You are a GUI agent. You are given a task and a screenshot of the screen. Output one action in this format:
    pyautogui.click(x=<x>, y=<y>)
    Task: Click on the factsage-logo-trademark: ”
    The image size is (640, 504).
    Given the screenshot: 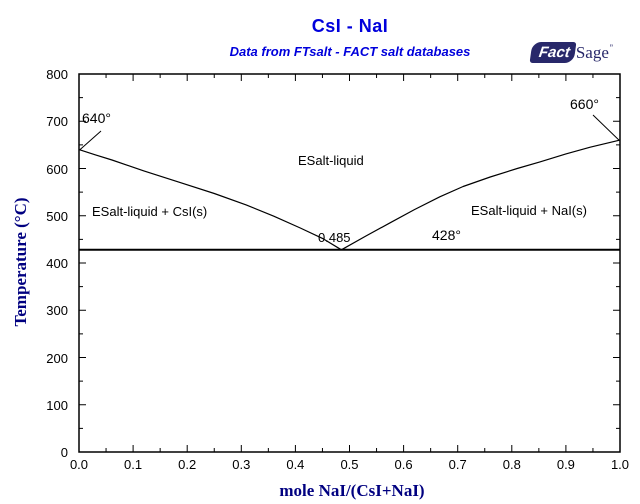 What is the action you would take?
    pyautogui.click(x=611, y=47)
    